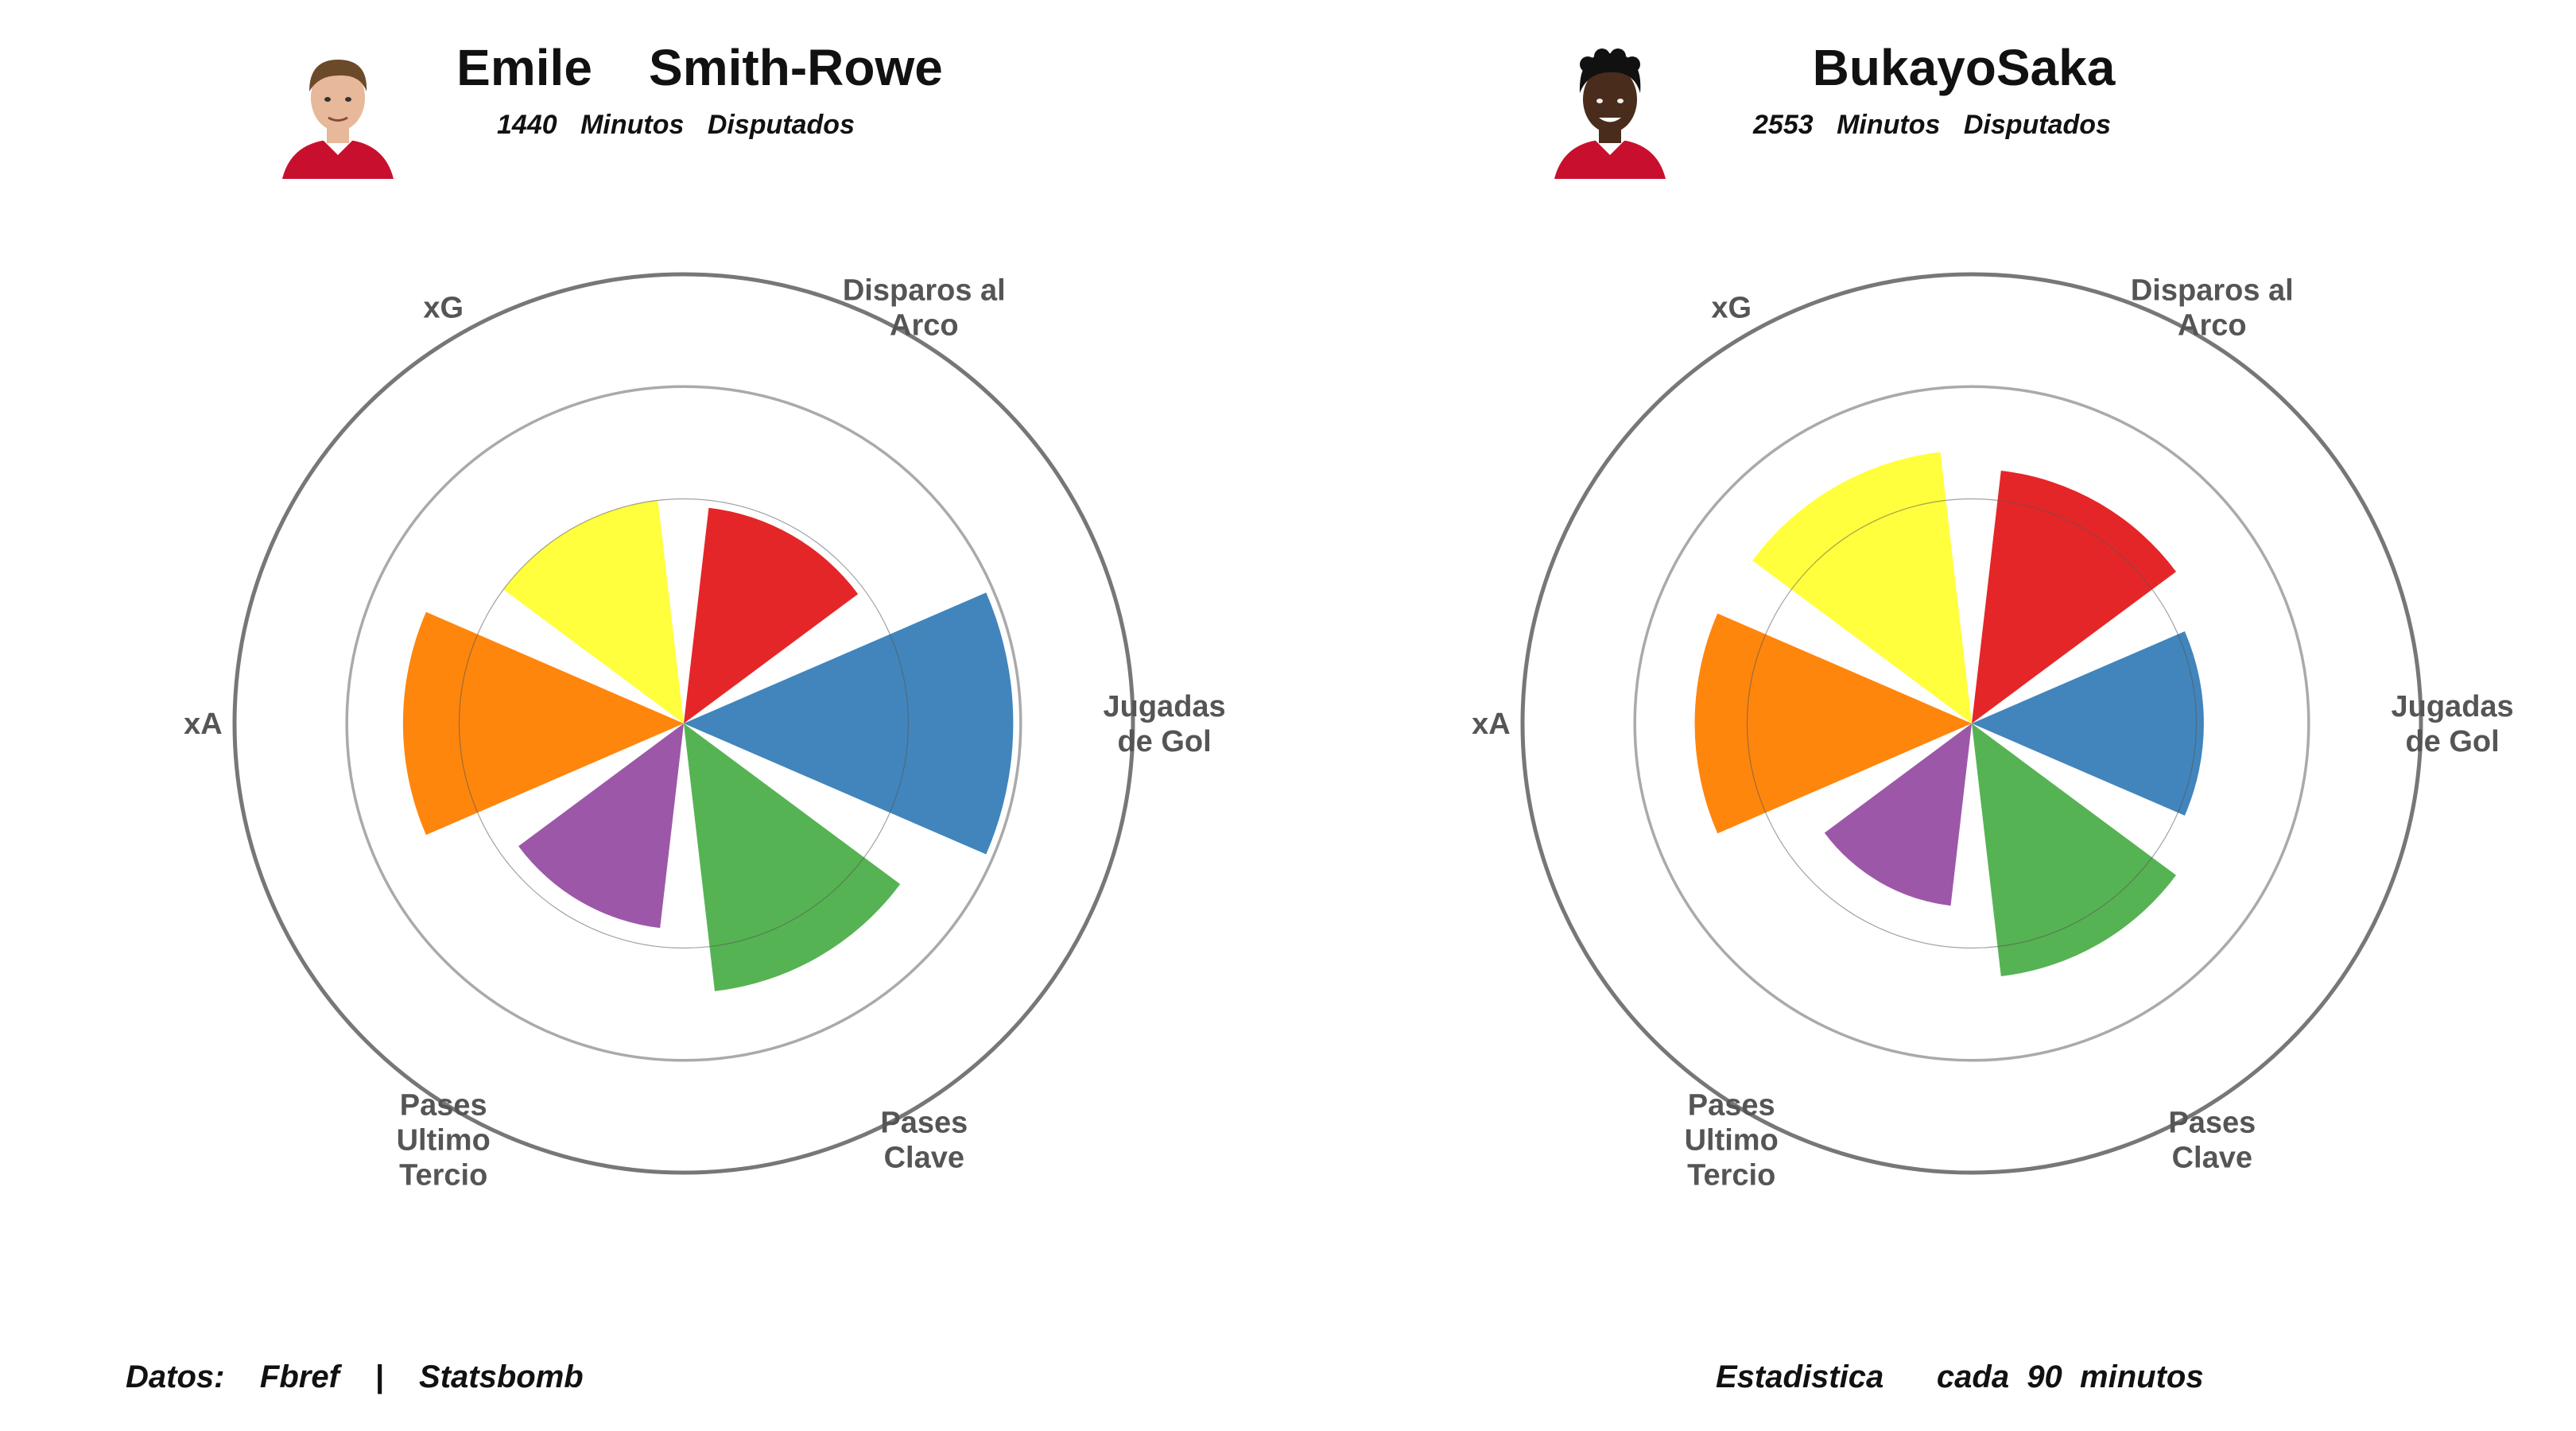 Image resolution: width=2576 pixels, height=1431 pixels. I want to click on last-name: Smith-Rowe, so click(796, 67).